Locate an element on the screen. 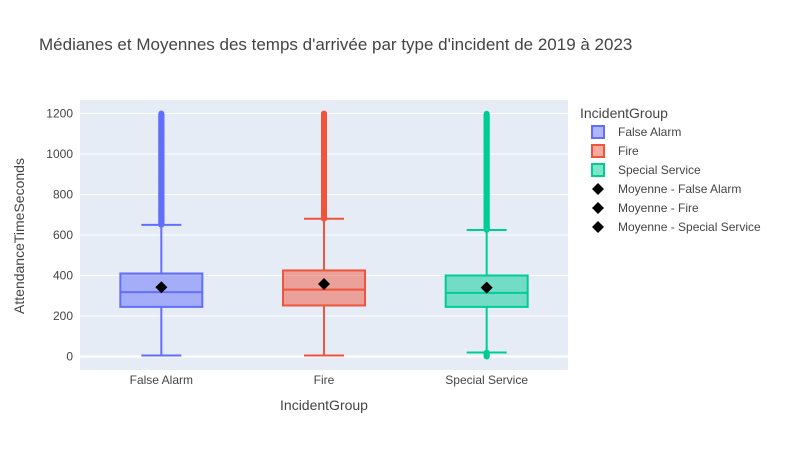  legend-item: Moyenne - Fire is located at coordinates (645, 208).